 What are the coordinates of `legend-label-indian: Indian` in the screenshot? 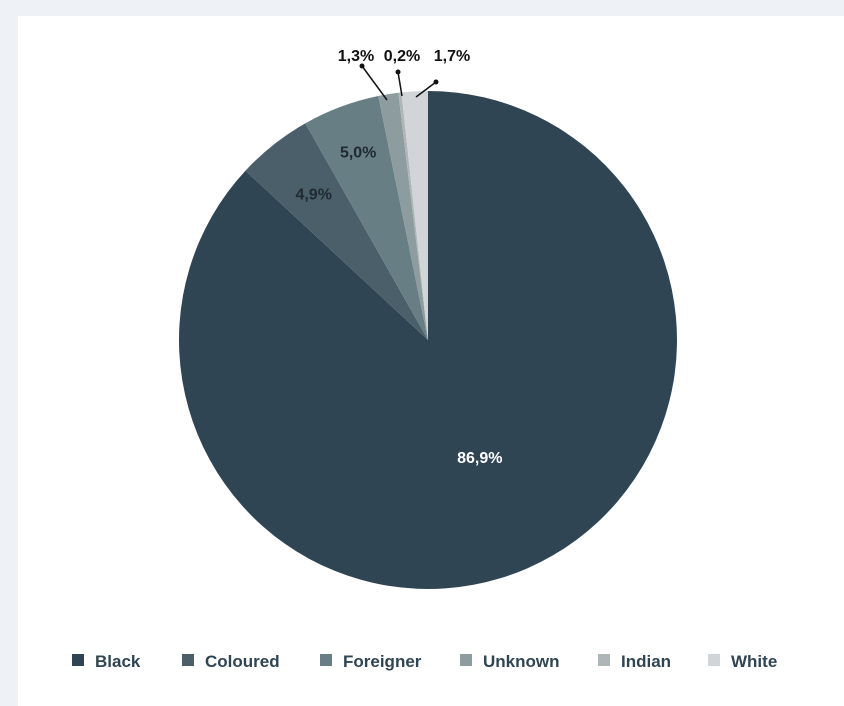 It's located at (646, 661).